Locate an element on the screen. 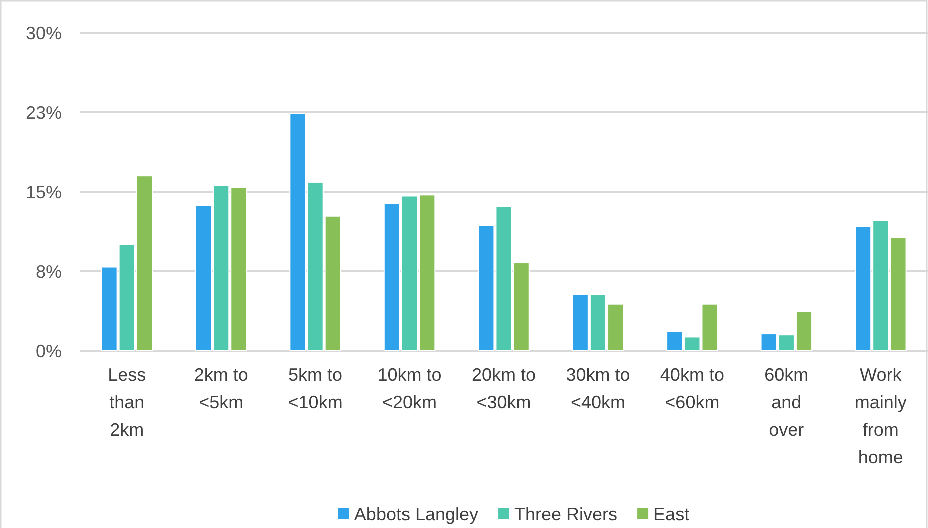  x-tick-label: Work mainly from home is located at coordinates (880, 416).